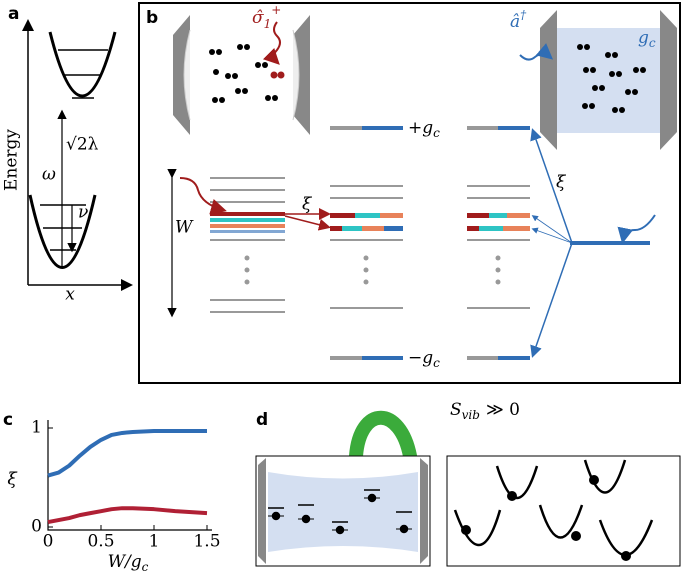  Describe the element at coordinates (8, 420) in the screenshot. I see `panel-label: c` at that location.